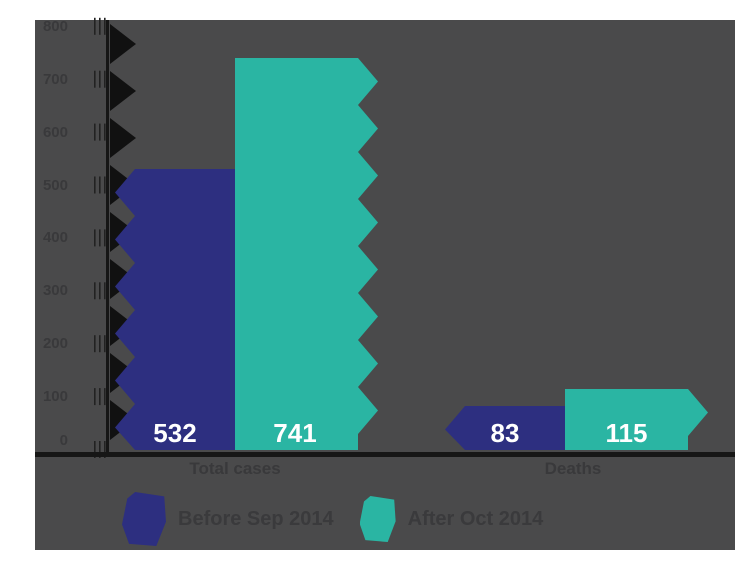  Describe the element at coordinates (55, 26) in the screenshot. I see `y-tick-label: 800` at that location.